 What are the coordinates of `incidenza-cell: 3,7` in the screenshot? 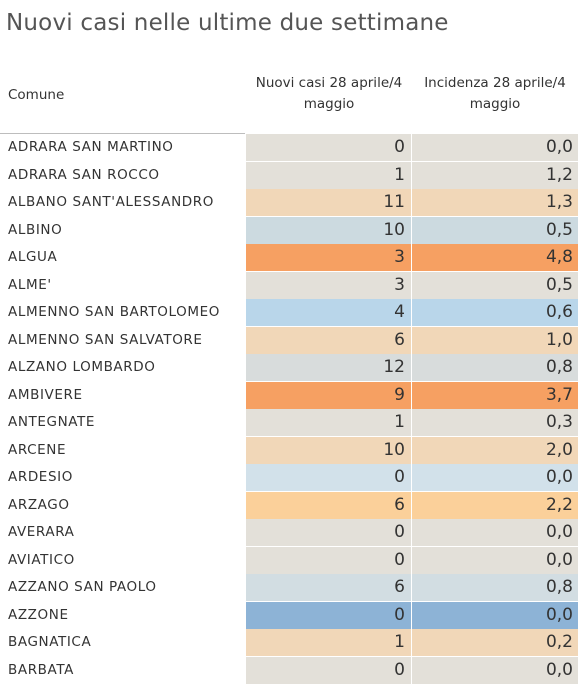 It's located at (495, 395).